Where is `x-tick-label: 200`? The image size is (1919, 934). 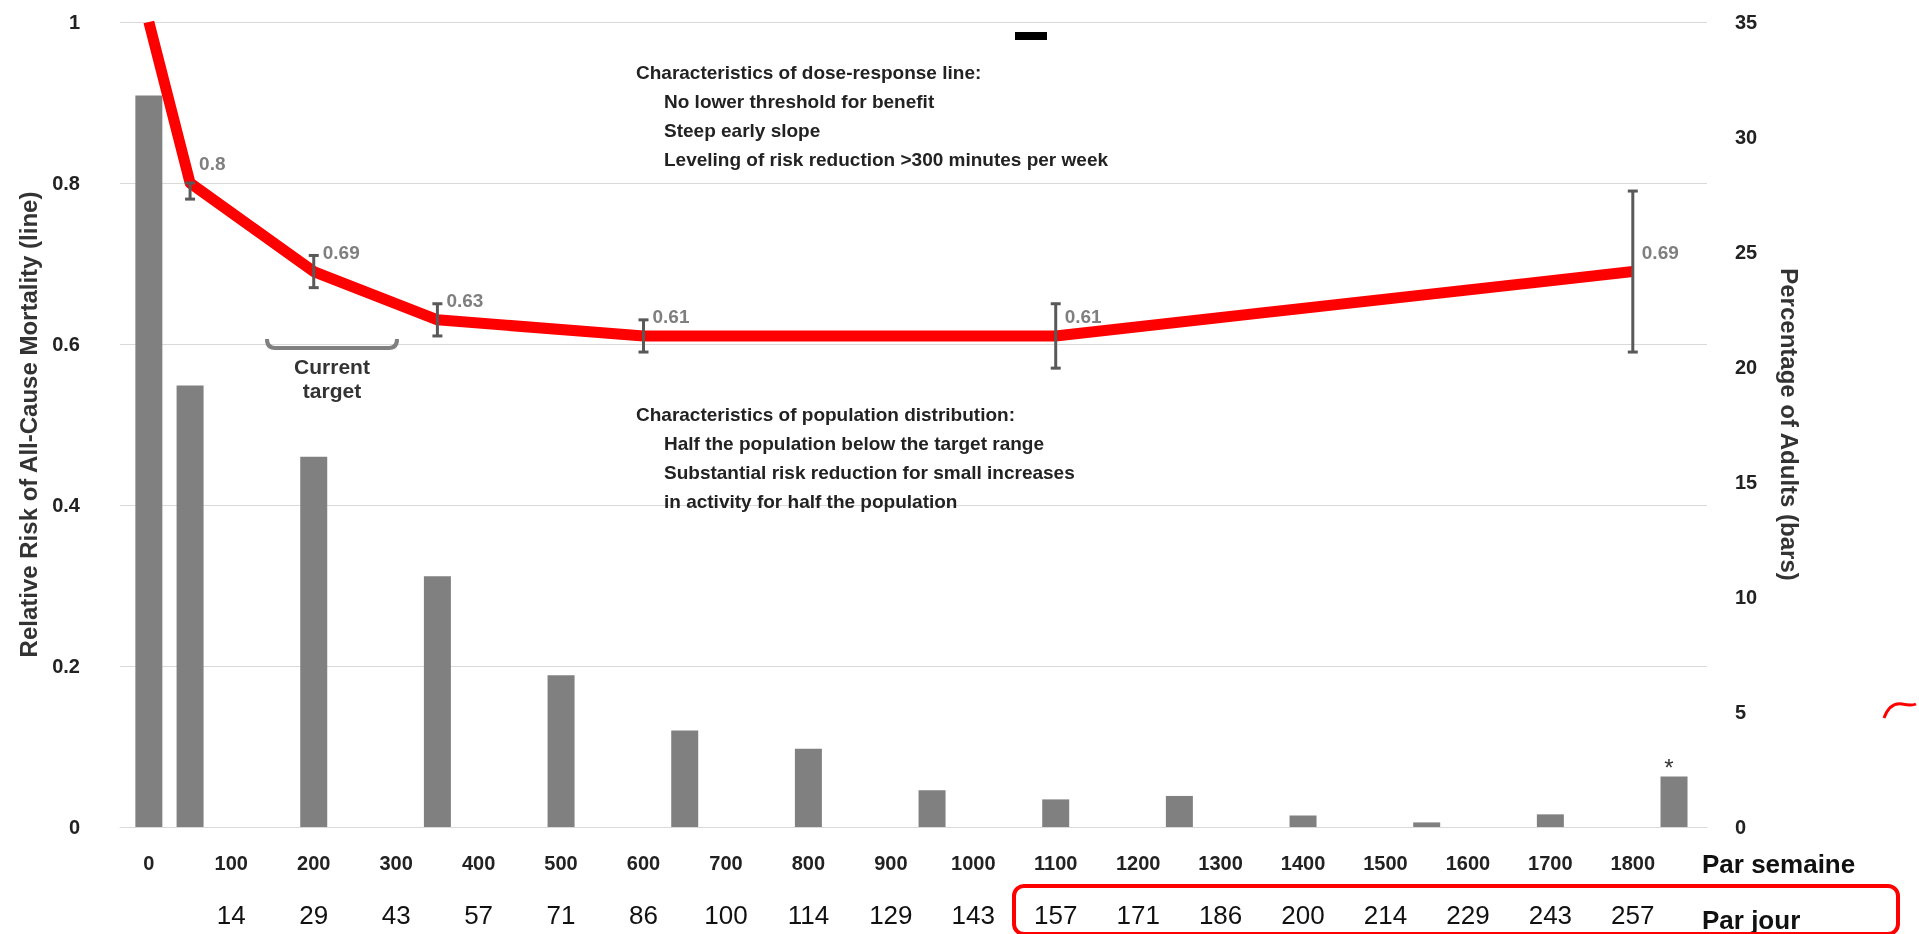
x-tick-label: 200 is located at coordinates (314, 863).